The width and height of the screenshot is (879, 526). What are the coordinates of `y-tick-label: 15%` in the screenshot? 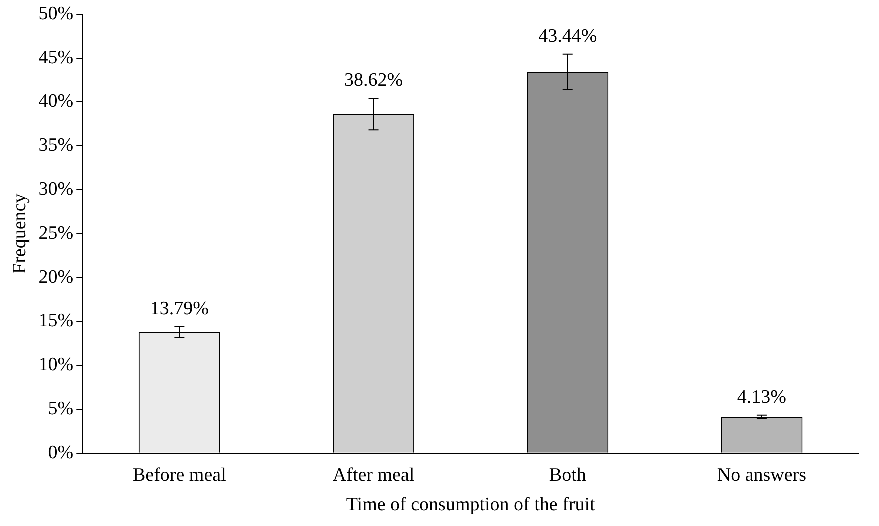 It's located at (56, 321).